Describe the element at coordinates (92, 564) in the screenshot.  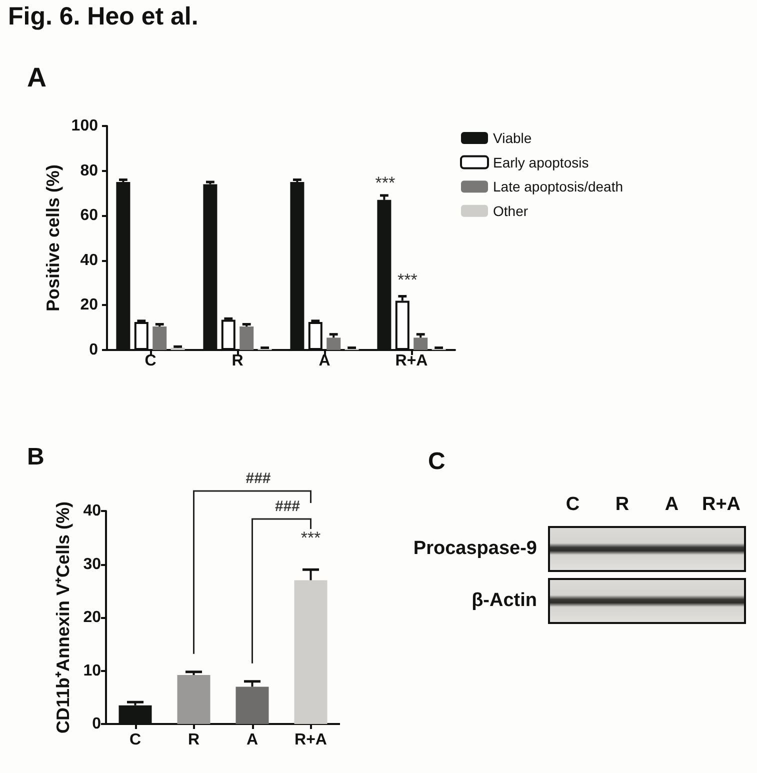
I see `y-tick-label: 30` at that location.